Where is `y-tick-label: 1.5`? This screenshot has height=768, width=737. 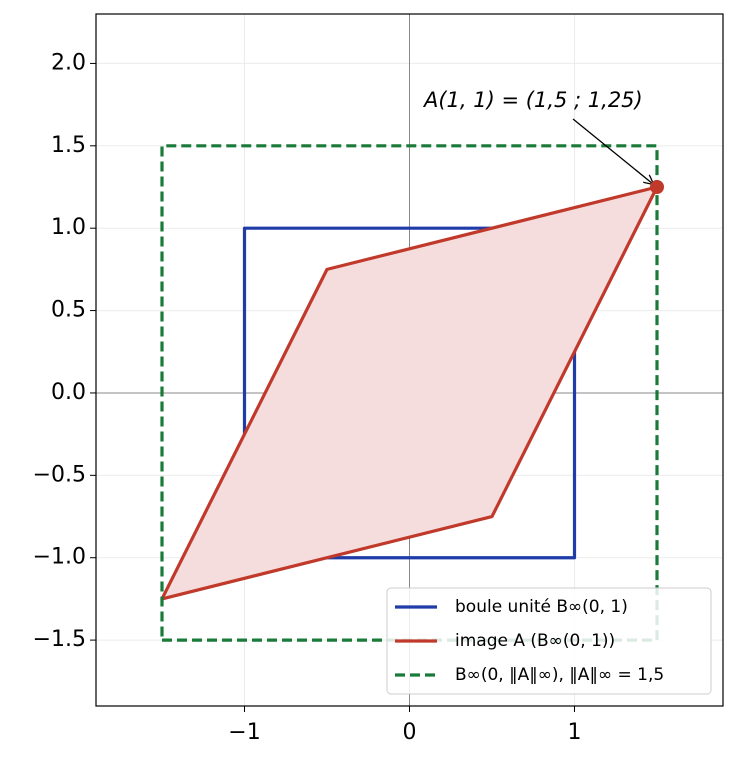
y-tick-label: 1.5 is located at coordinates (68, 145).